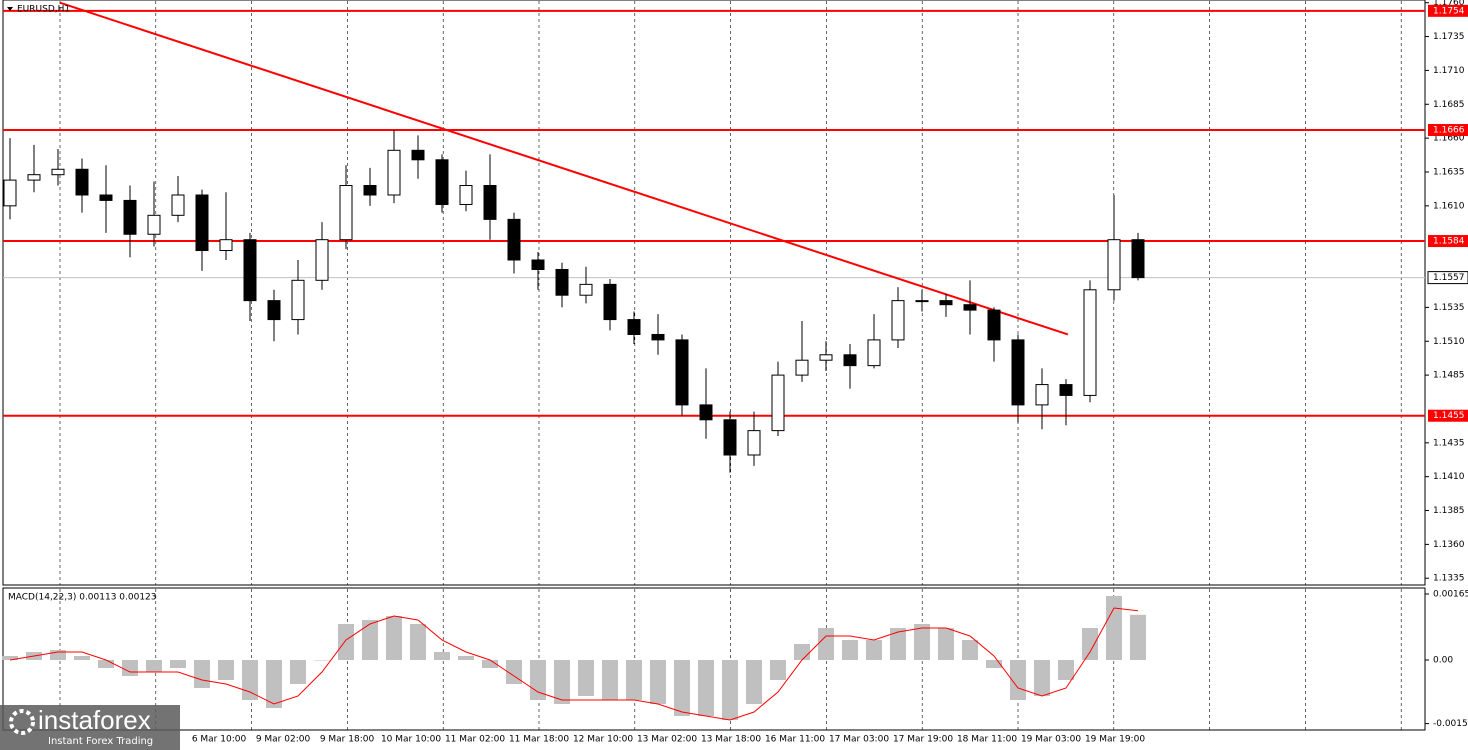 The height and width of the screenshot is (750, 1468). I want to click on y-tick-label: 1.1610, so click(1449, 206).